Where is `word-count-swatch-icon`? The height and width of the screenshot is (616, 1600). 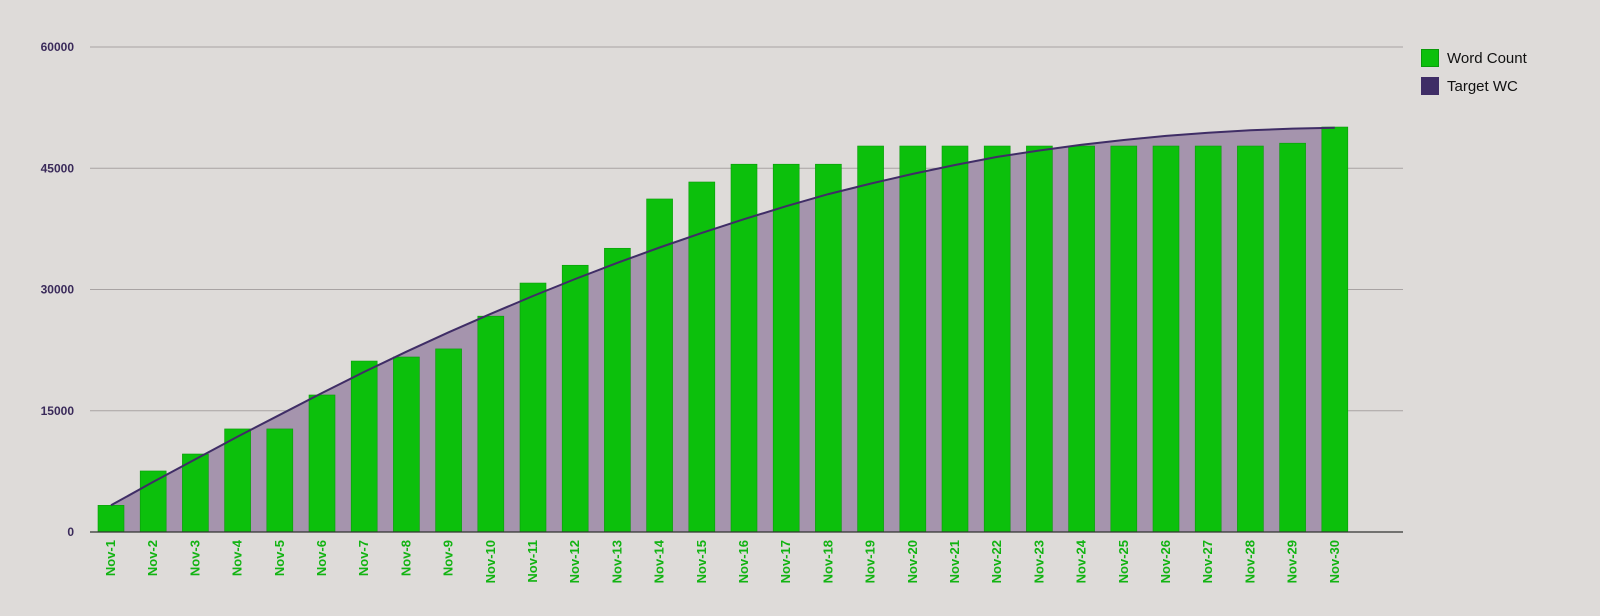
word-count-swatch-icon is located at coordinates (1430, 58).